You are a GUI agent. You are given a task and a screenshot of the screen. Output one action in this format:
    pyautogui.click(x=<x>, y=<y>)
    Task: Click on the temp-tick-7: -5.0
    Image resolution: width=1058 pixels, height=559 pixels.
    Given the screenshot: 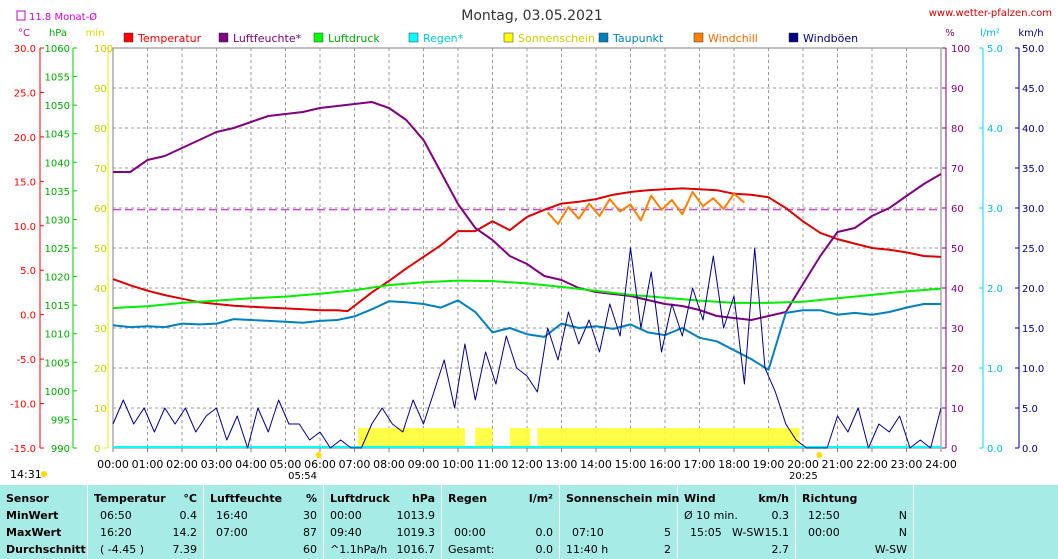 What is the action you would take?
    pyautogui.click(x=26, y=360)
    